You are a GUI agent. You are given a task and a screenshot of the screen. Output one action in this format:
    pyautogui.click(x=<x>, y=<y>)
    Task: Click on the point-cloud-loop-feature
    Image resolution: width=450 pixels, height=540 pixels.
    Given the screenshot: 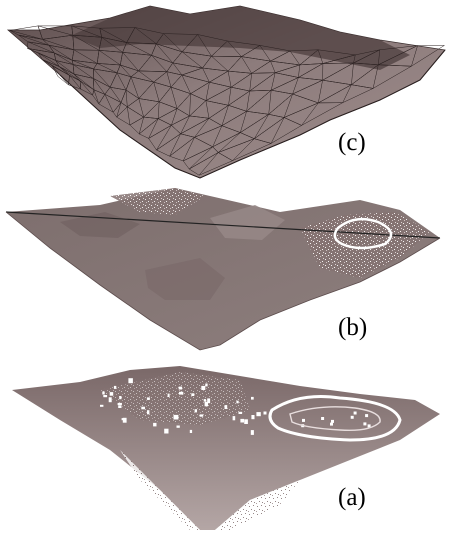 What is the action you would take?
    pyautogui.click(x=335, y=418)
    